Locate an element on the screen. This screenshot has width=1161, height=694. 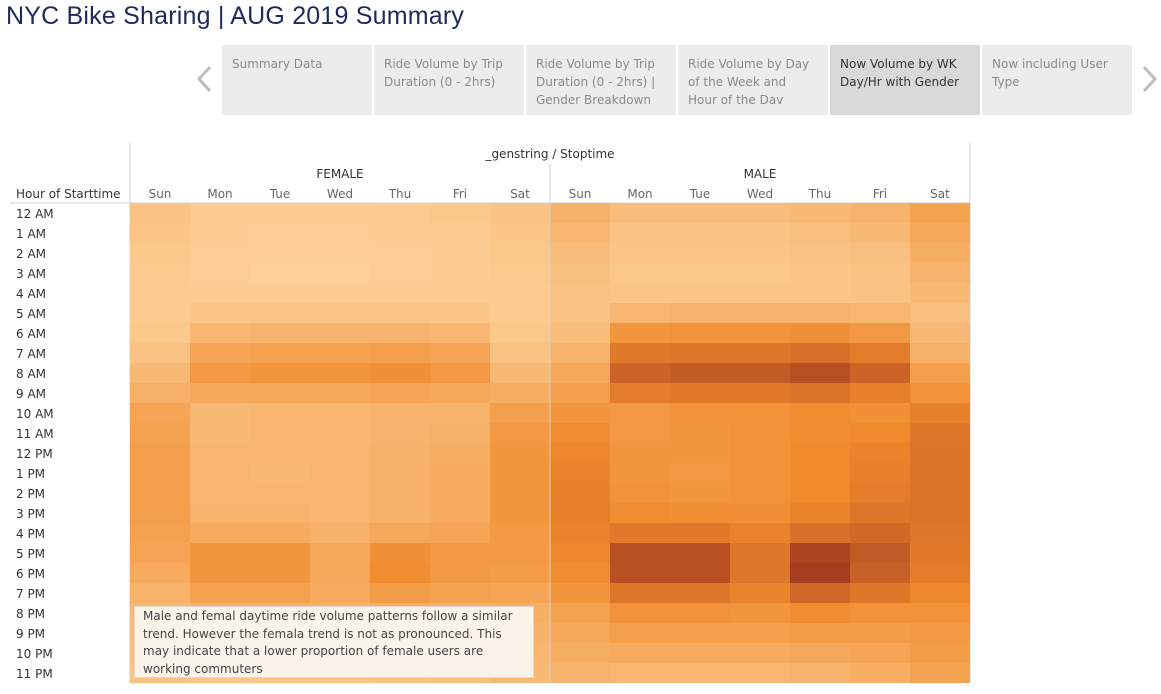
hour-label: 10 PM is located at coordinates (34, 654).